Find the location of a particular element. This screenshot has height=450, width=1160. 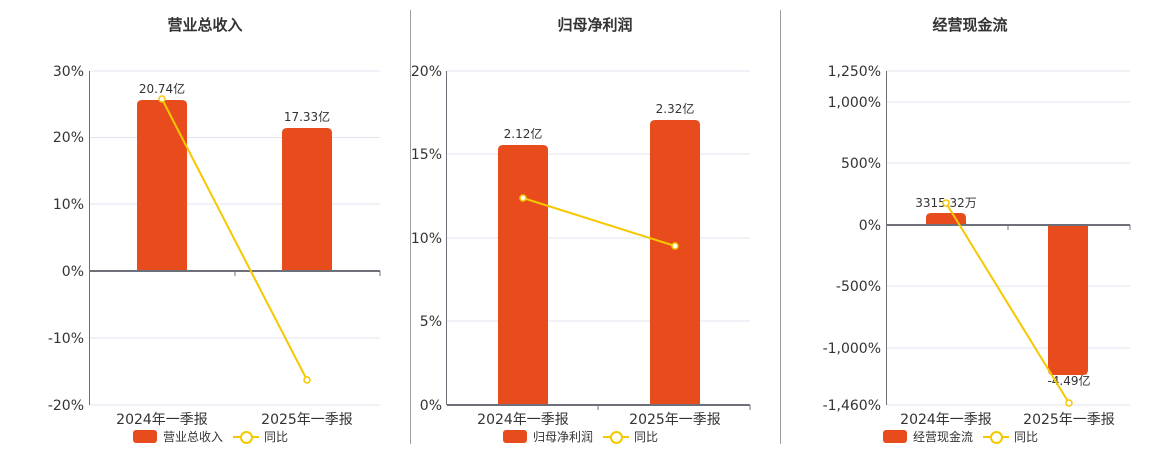

y-tick: 1,000% is located at coordinates (854, 103).